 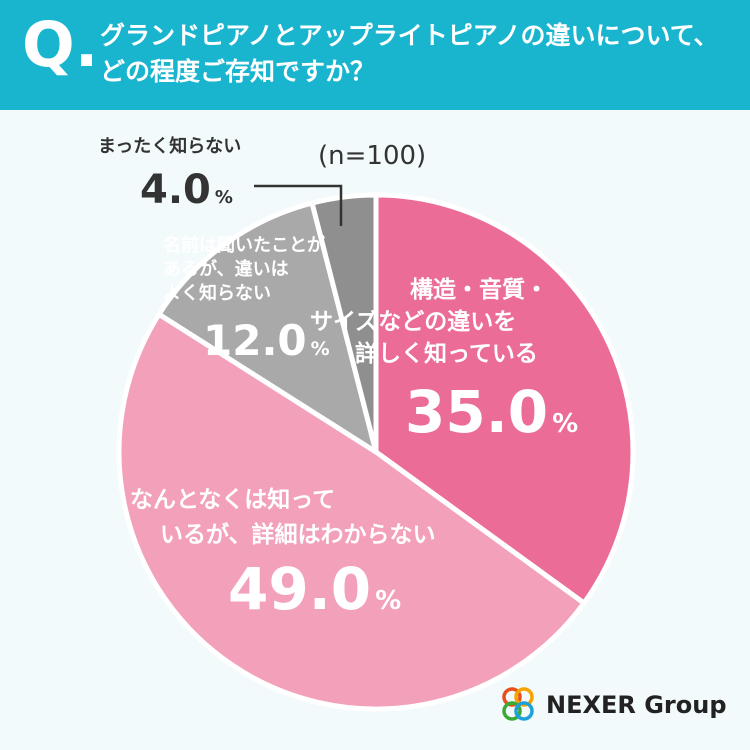 What do you see at coordinates (446, 353) in the screenshot?
I see `slice-1-label-line-3: 詳しく知っている` at bounding box center [446, 353].